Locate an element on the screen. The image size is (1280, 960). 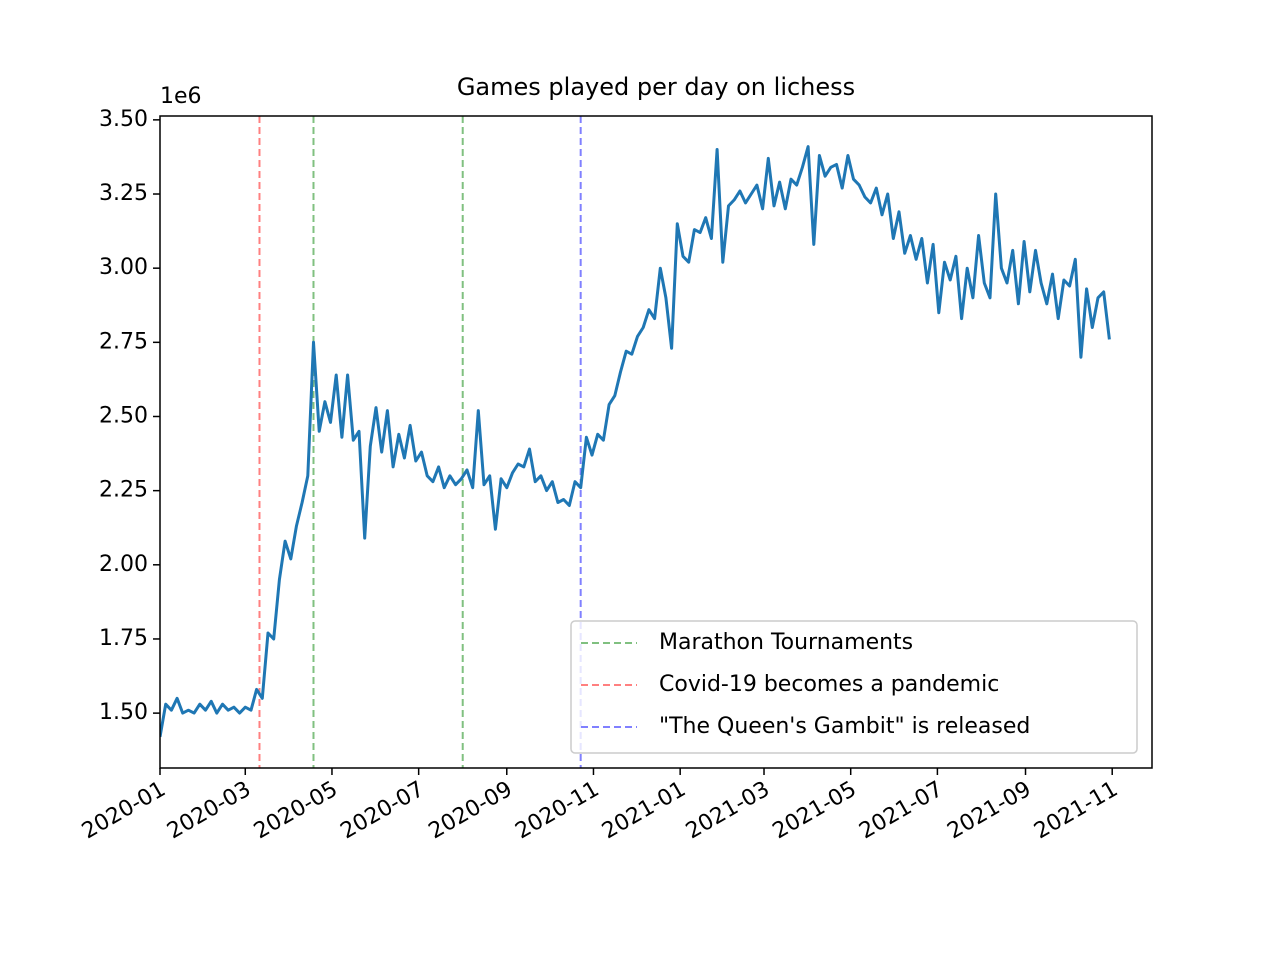
legend-label: "The Queen's Gambit" is released is located at coordinates (844, 726).